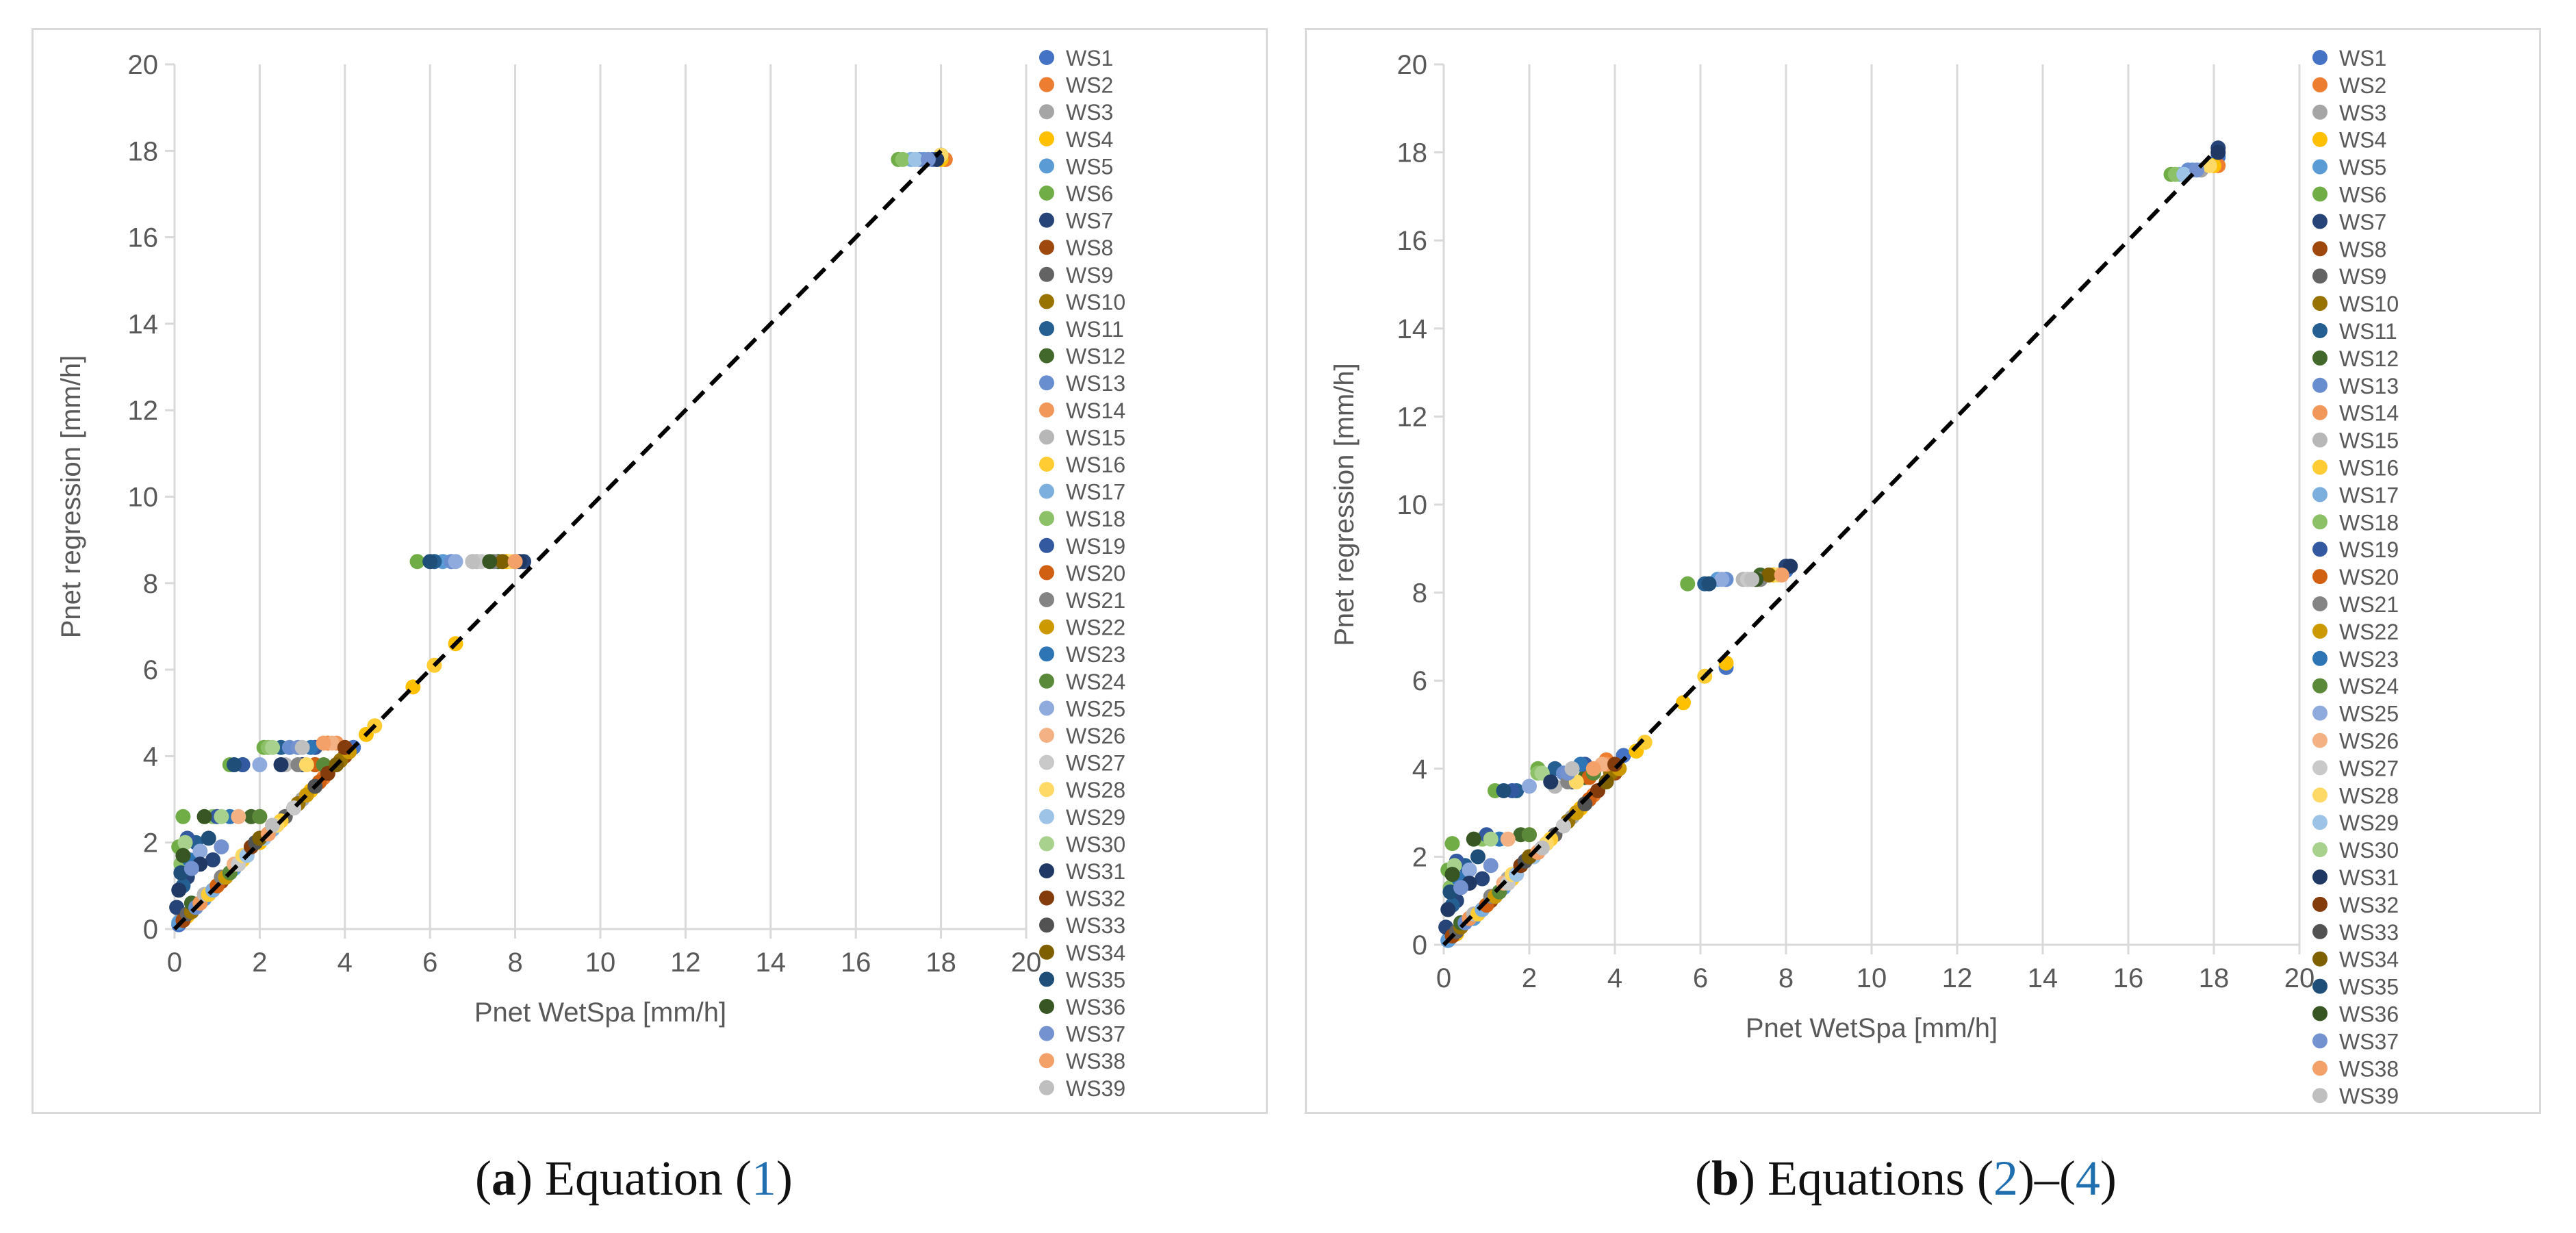 The image size is (2576, 1233). What do you see at coordinates (1089, 221) in the screenshot?
I see `legend-label: WS7` at bounding box center [1089, 221].